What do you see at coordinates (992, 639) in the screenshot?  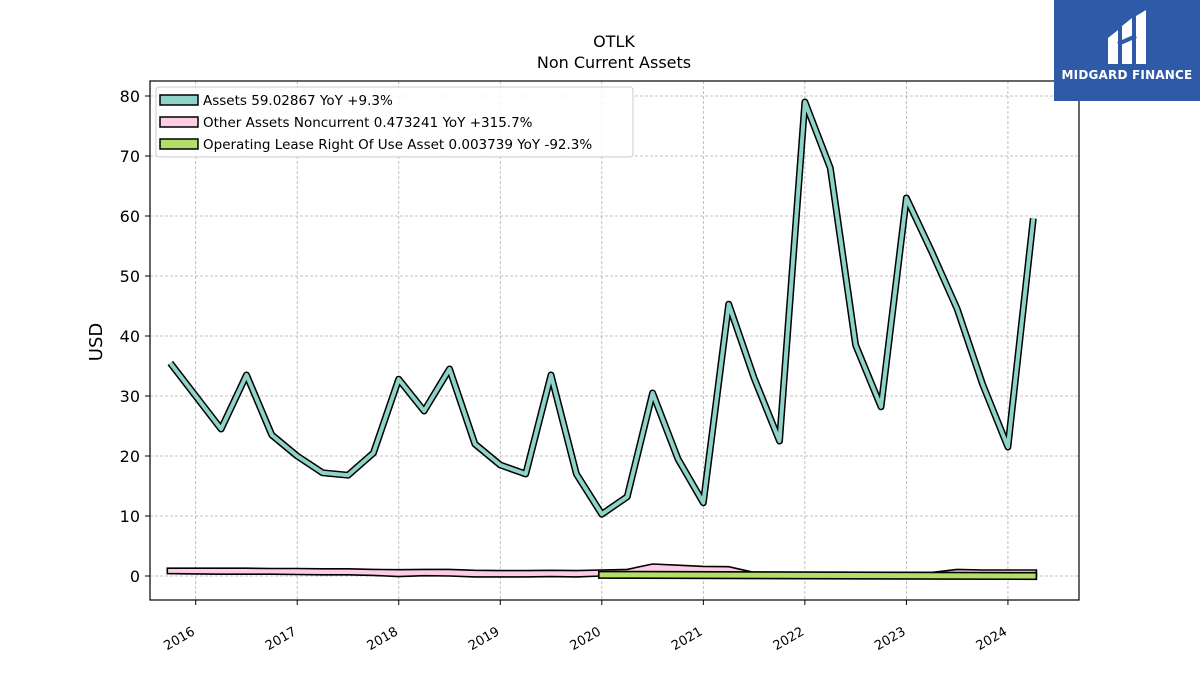 I see `x-tick-label: 2024` at bounding box center [992, 639].